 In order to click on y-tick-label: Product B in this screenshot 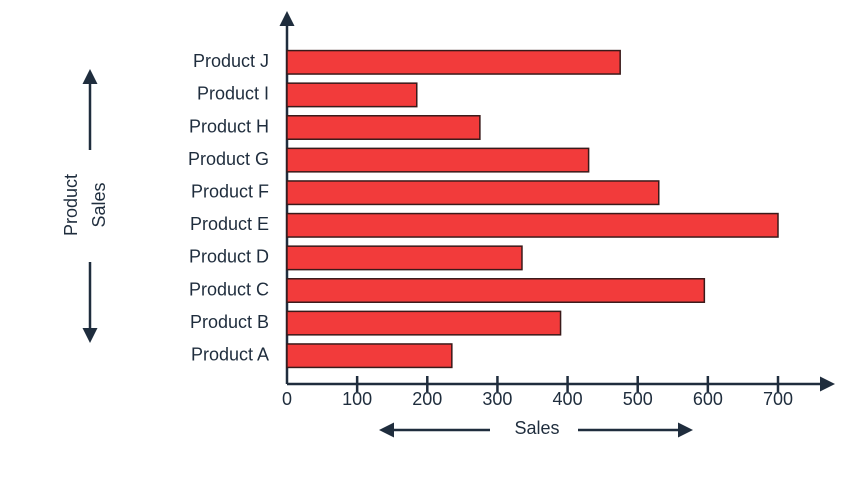, I will do `click(229, 322)`.